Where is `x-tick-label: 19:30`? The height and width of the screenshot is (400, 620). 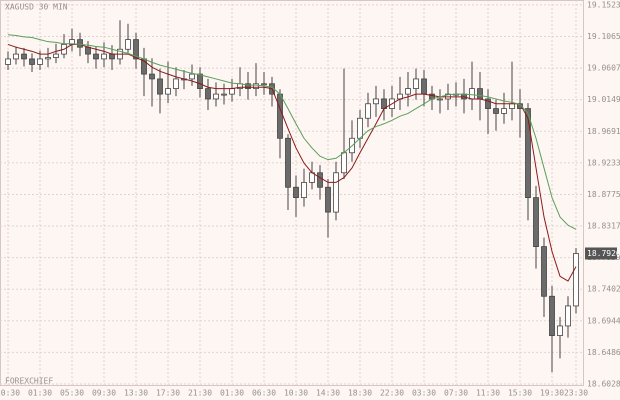
x-tick-label: 19:30 is located at coordinates (552, 393).